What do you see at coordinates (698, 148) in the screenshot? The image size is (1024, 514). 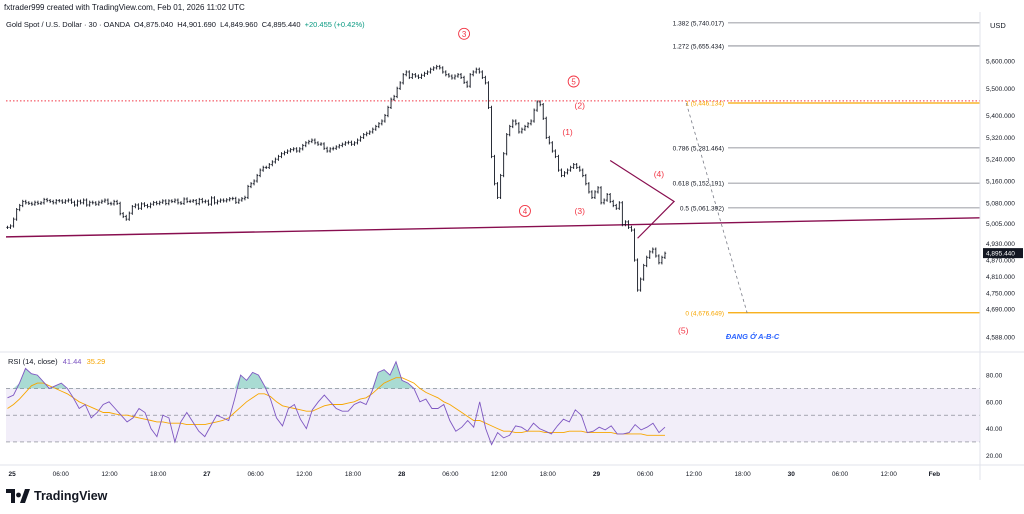 I see `fib-level-label: 0.786 (5,281.464)` at bounding box center [698, 148].